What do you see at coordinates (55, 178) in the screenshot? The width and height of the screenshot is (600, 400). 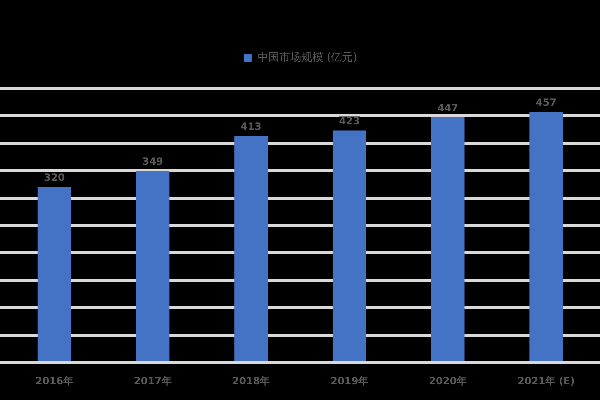 I see `data-label: 320` at bounding box center [55, 178].